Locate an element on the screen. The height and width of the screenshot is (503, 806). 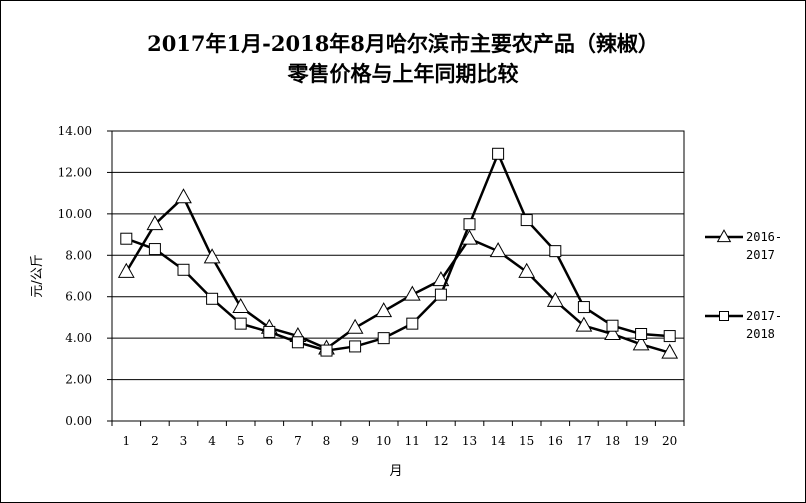
x-tick-label: 11 is located at coordinates (412, 441).